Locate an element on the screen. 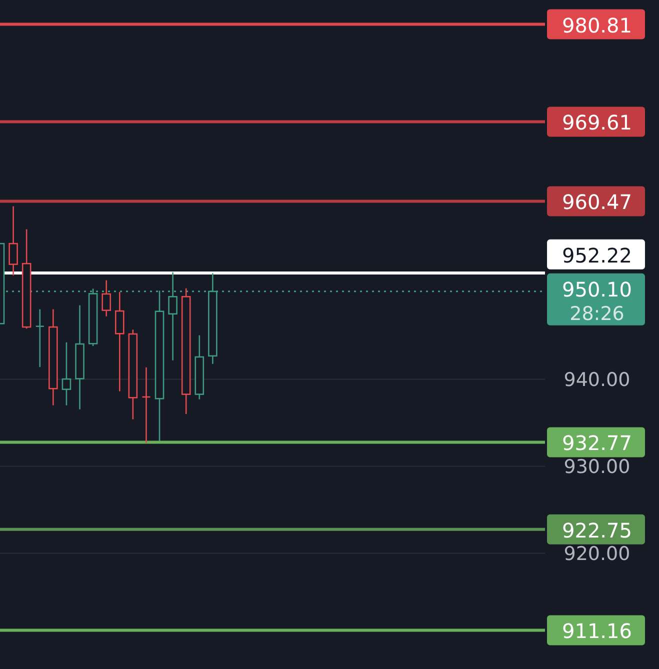  y-tick-label: 920.00 is located at coordinates (597, 553).